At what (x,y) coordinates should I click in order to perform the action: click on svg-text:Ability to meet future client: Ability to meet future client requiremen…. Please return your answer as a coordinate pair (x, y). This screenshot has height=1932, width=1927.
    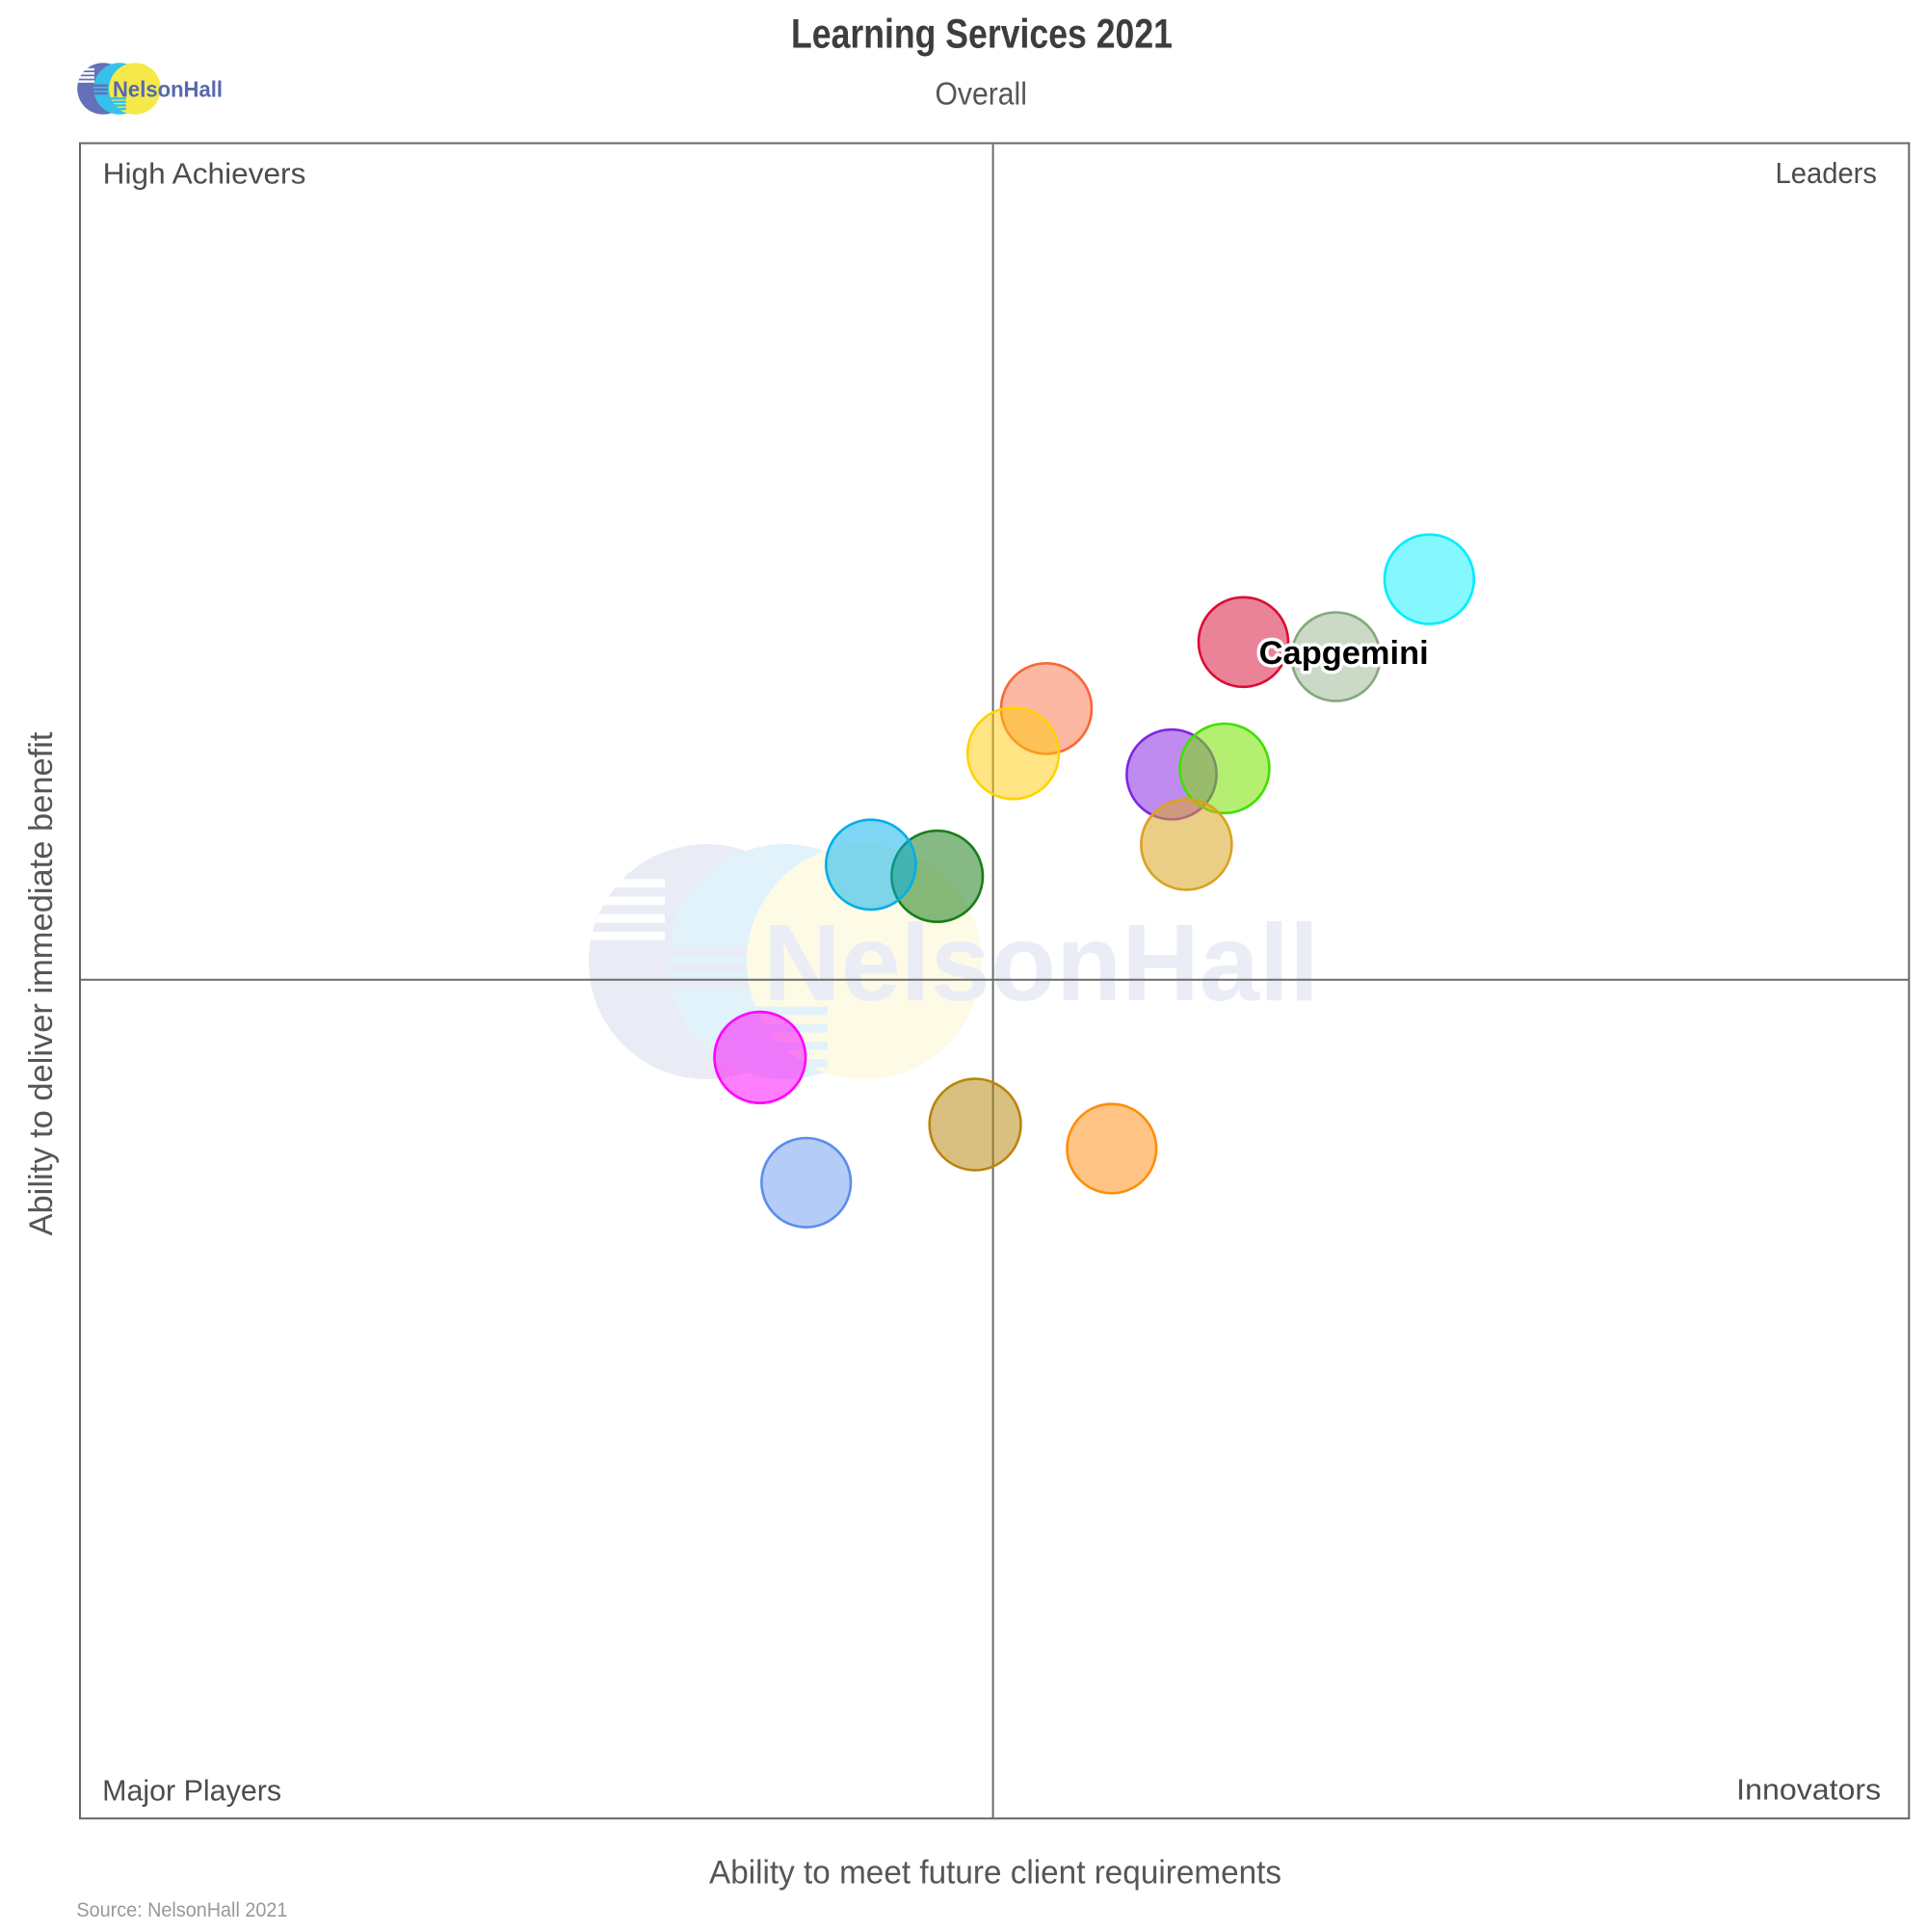
    Looking at the image, I should click on (995, 1873).